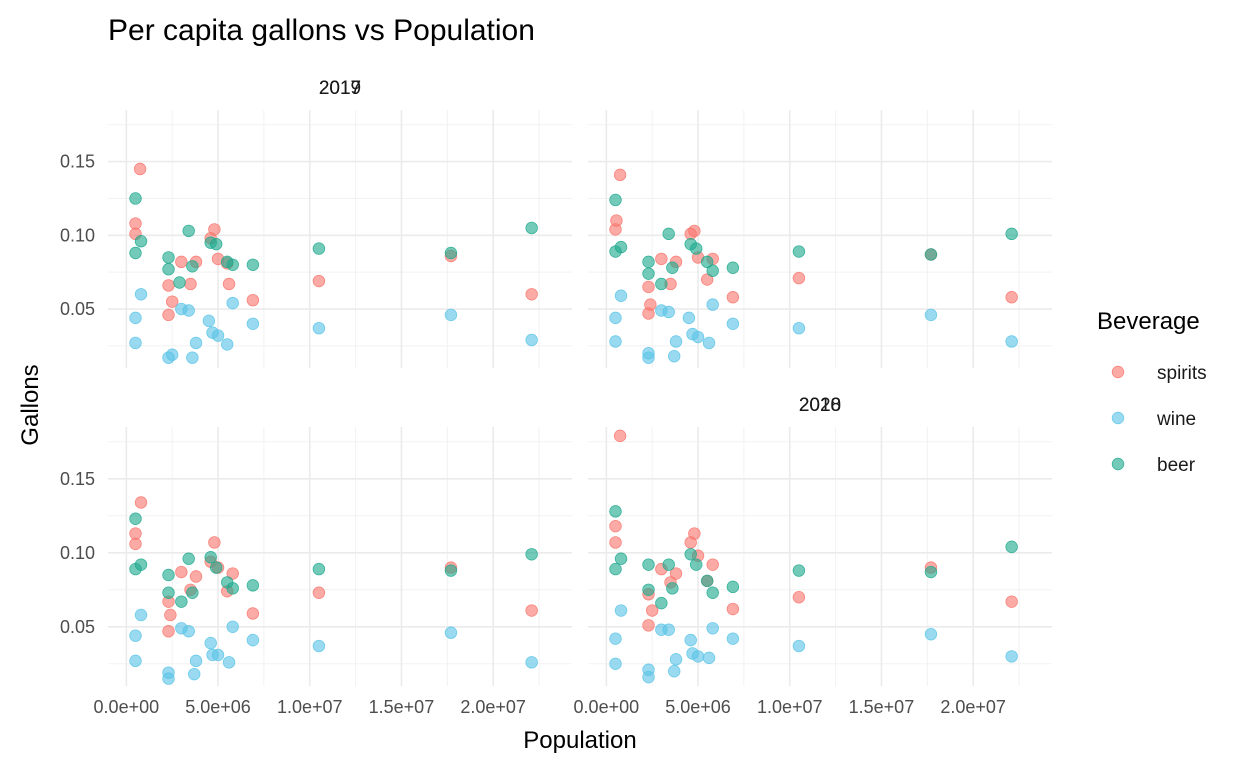 This screenshot has width=1248, height=768. Describe the element at coordinates (579, 740) in the screenshot. I see `x-axis-title: Population` at that location.